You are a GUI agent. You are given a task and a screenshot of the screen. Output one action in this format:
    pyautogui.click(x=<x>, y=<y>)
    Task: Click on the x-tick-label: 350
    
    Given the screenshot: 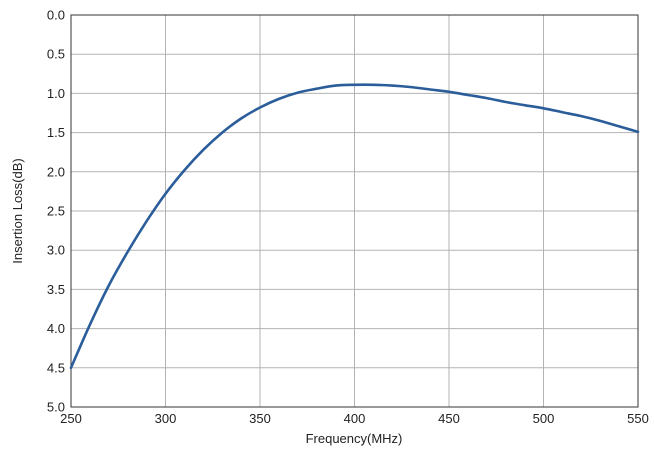 What is the action you would take?
    pyautogui.click(x=260, y=418)
    